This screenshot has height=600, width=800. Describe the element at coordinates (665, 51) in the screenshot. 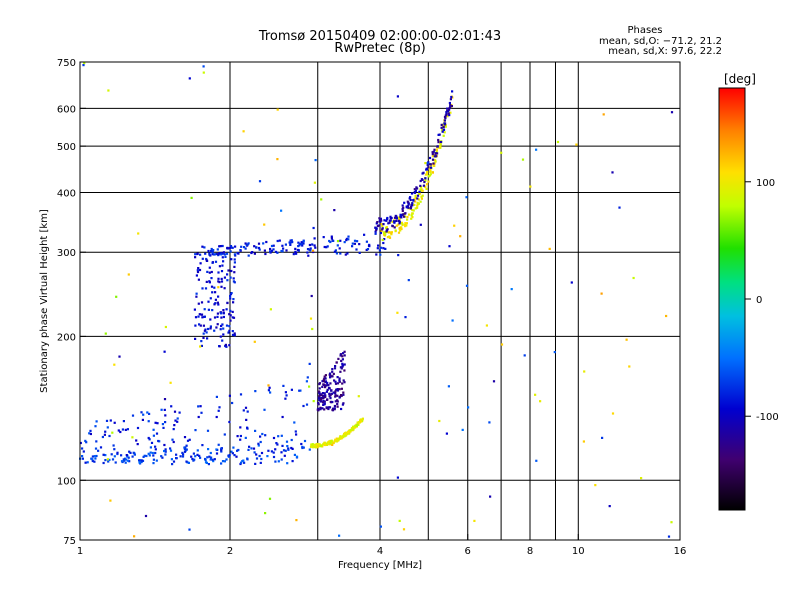

I see `phases-x-stats: mean, sd,X: 97.6, 22.2` at that location.